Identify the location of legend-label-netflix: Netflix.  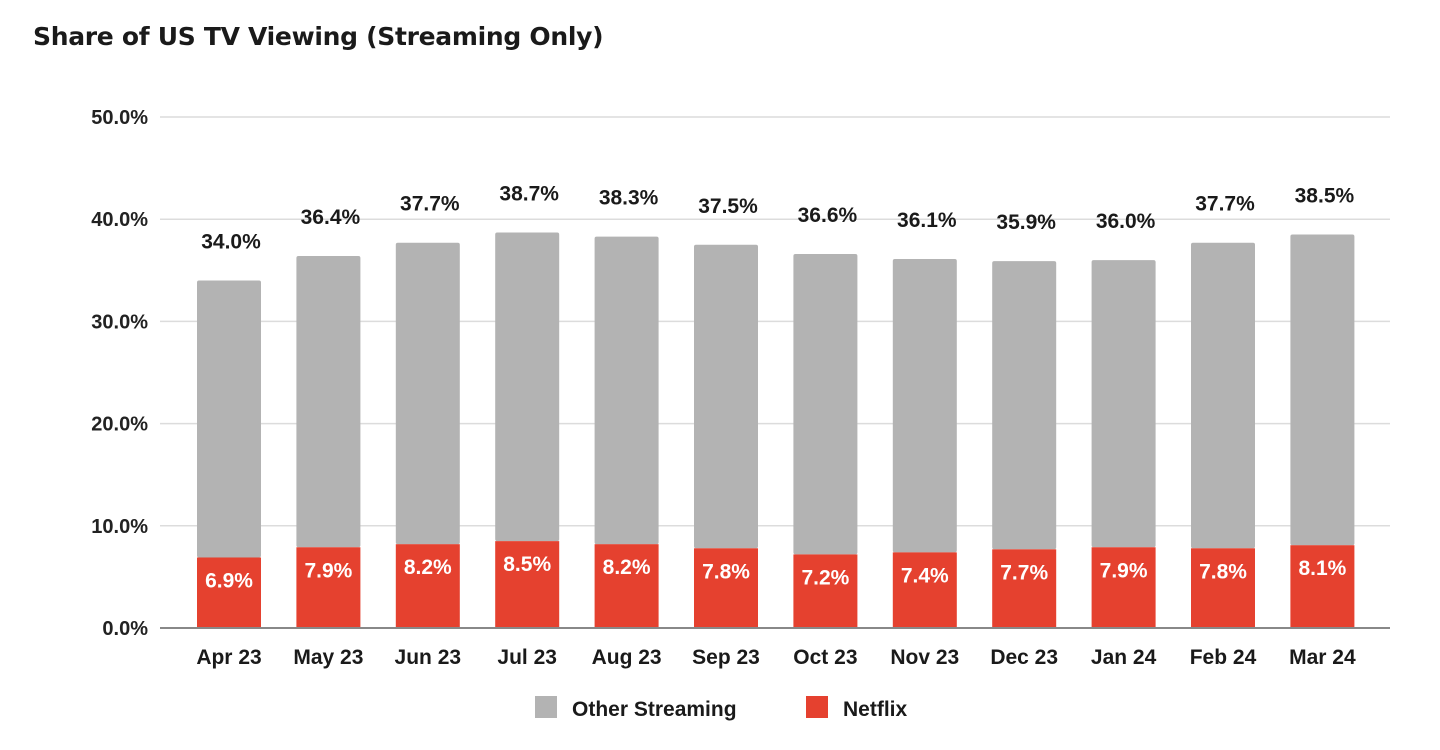
(875, 709).